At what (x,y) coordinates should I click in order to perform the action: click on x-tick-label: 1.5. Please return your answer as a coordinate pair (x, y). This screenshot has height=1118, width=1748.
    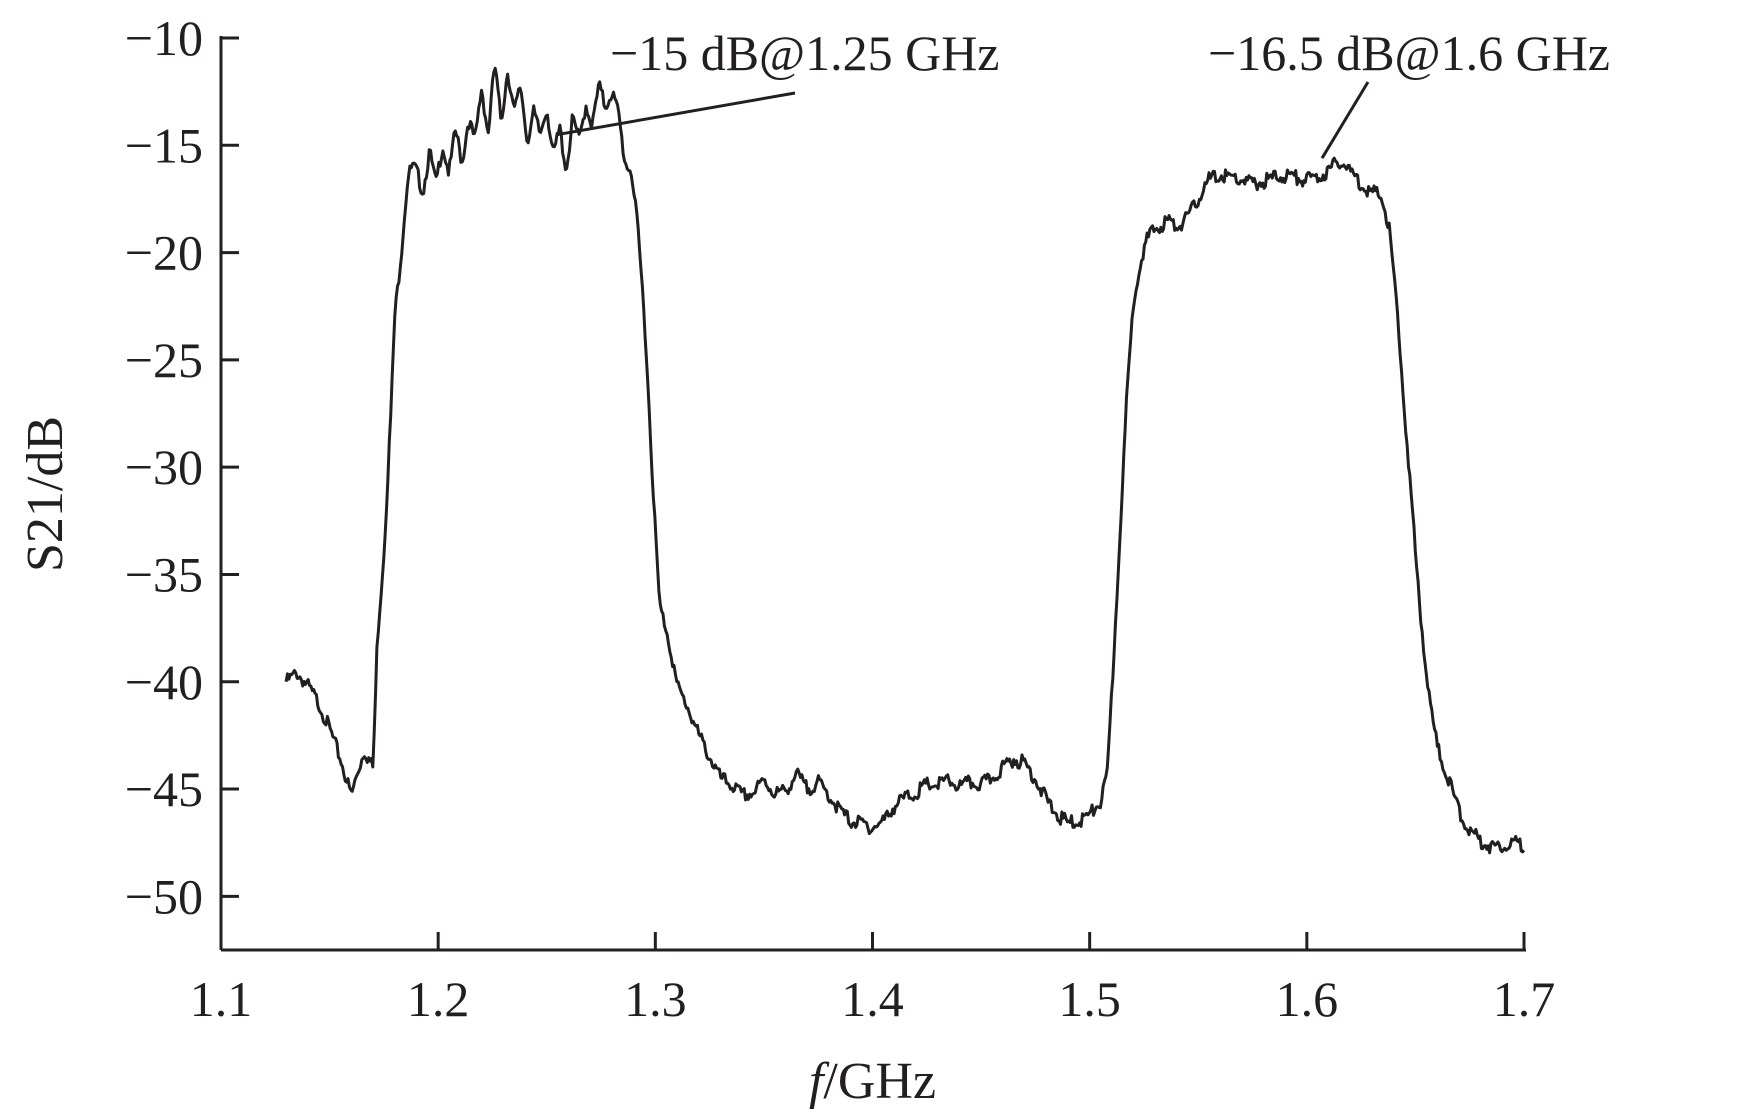
    Looking at the image, I should click on (1089, 999).